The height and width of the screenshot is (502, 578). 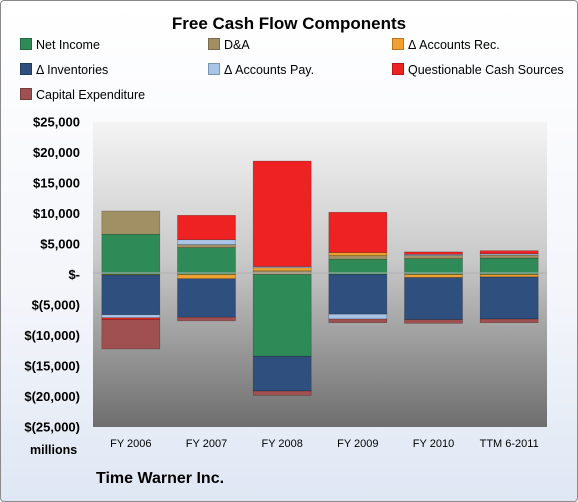 I want to click on legend-item: D&A, so click(x=229, y=45).